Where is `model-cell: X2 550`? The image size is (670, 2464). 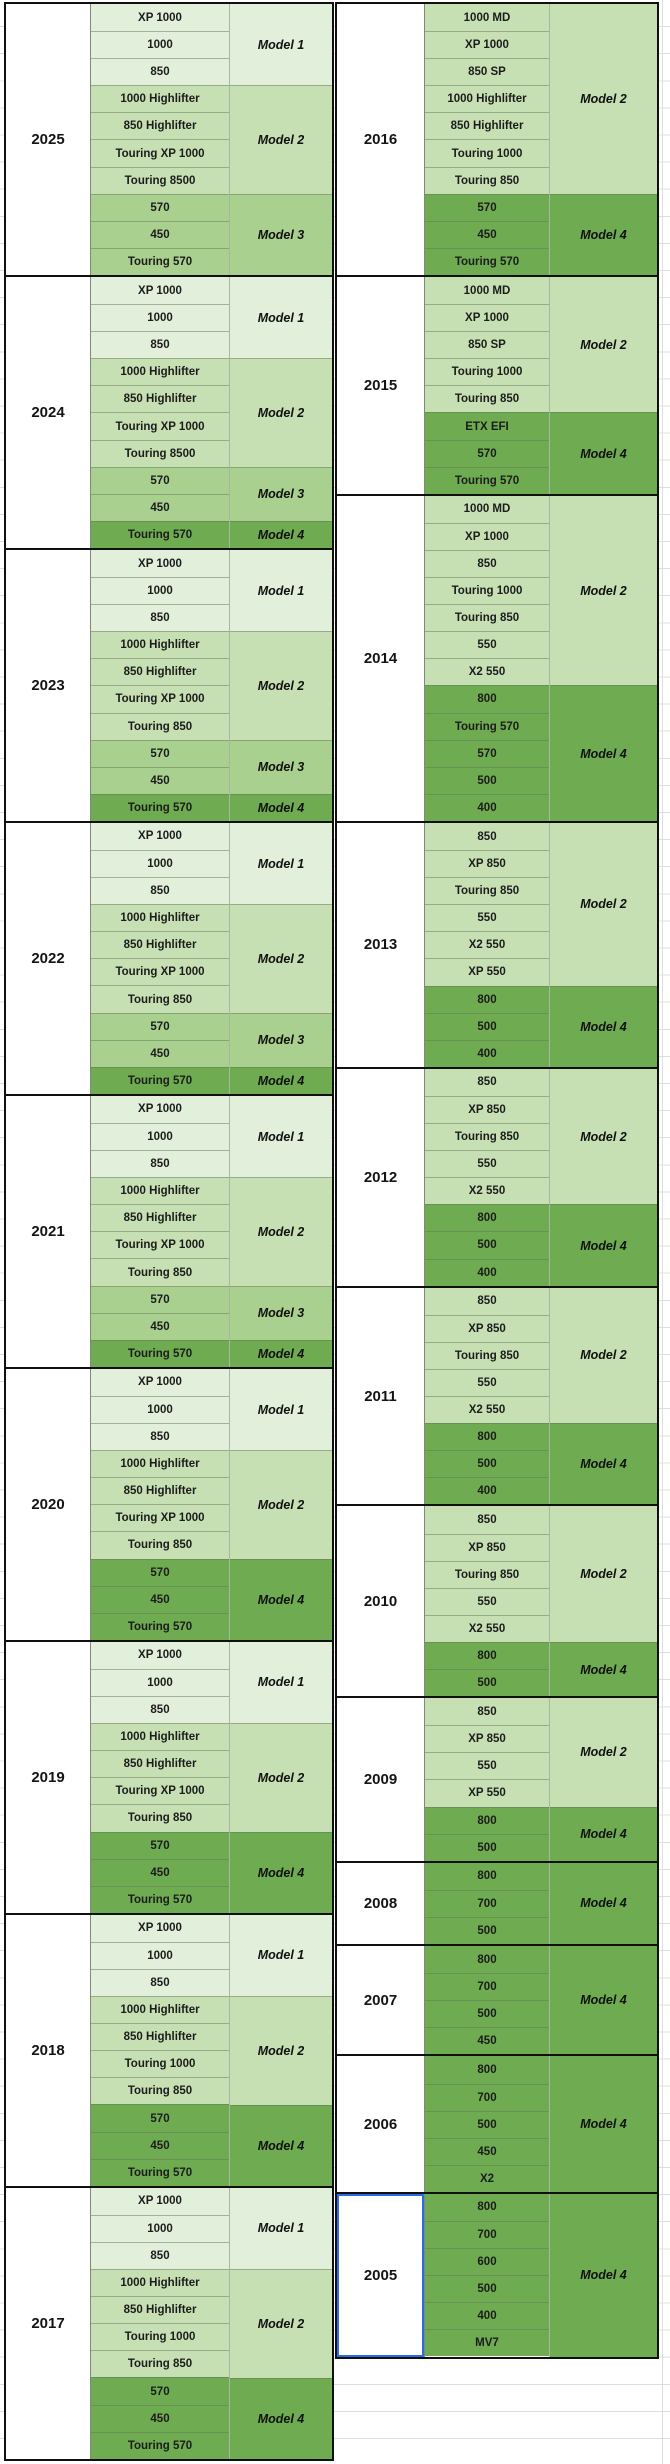 model-cell: X2 550 is located at coordinates (487, 672).